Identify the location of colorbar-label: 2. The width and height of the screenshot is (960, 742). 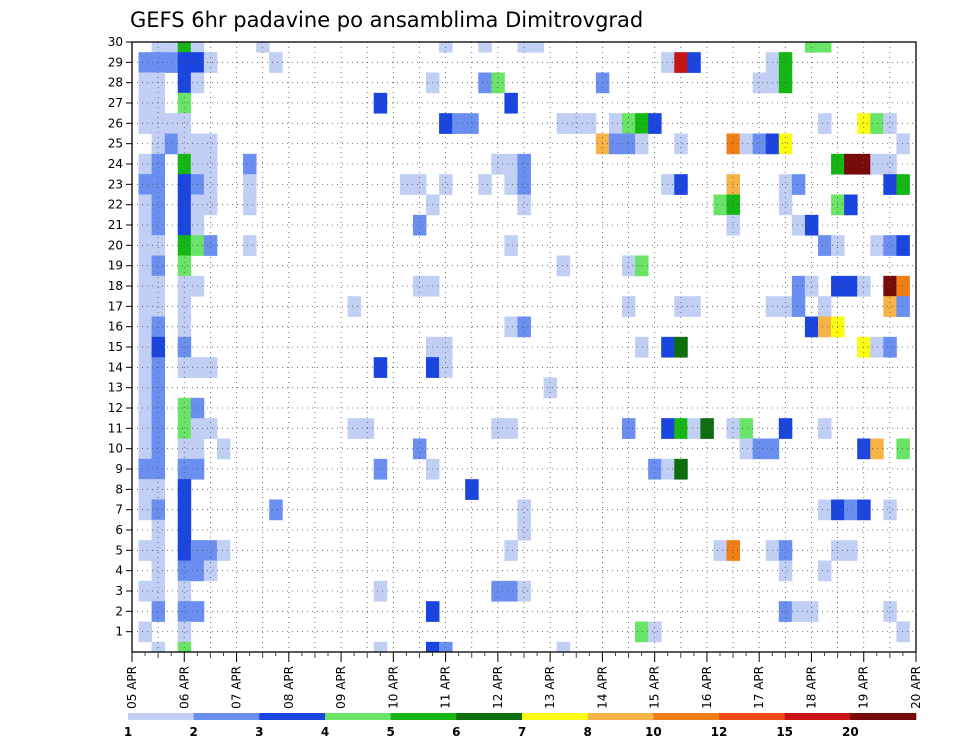
(193, 732).